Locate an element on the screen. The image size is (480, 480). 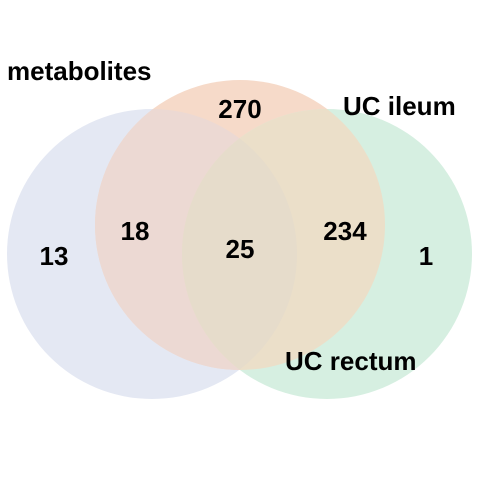
set-label-ileum: UC ileum is located at coordinates (399, 106).